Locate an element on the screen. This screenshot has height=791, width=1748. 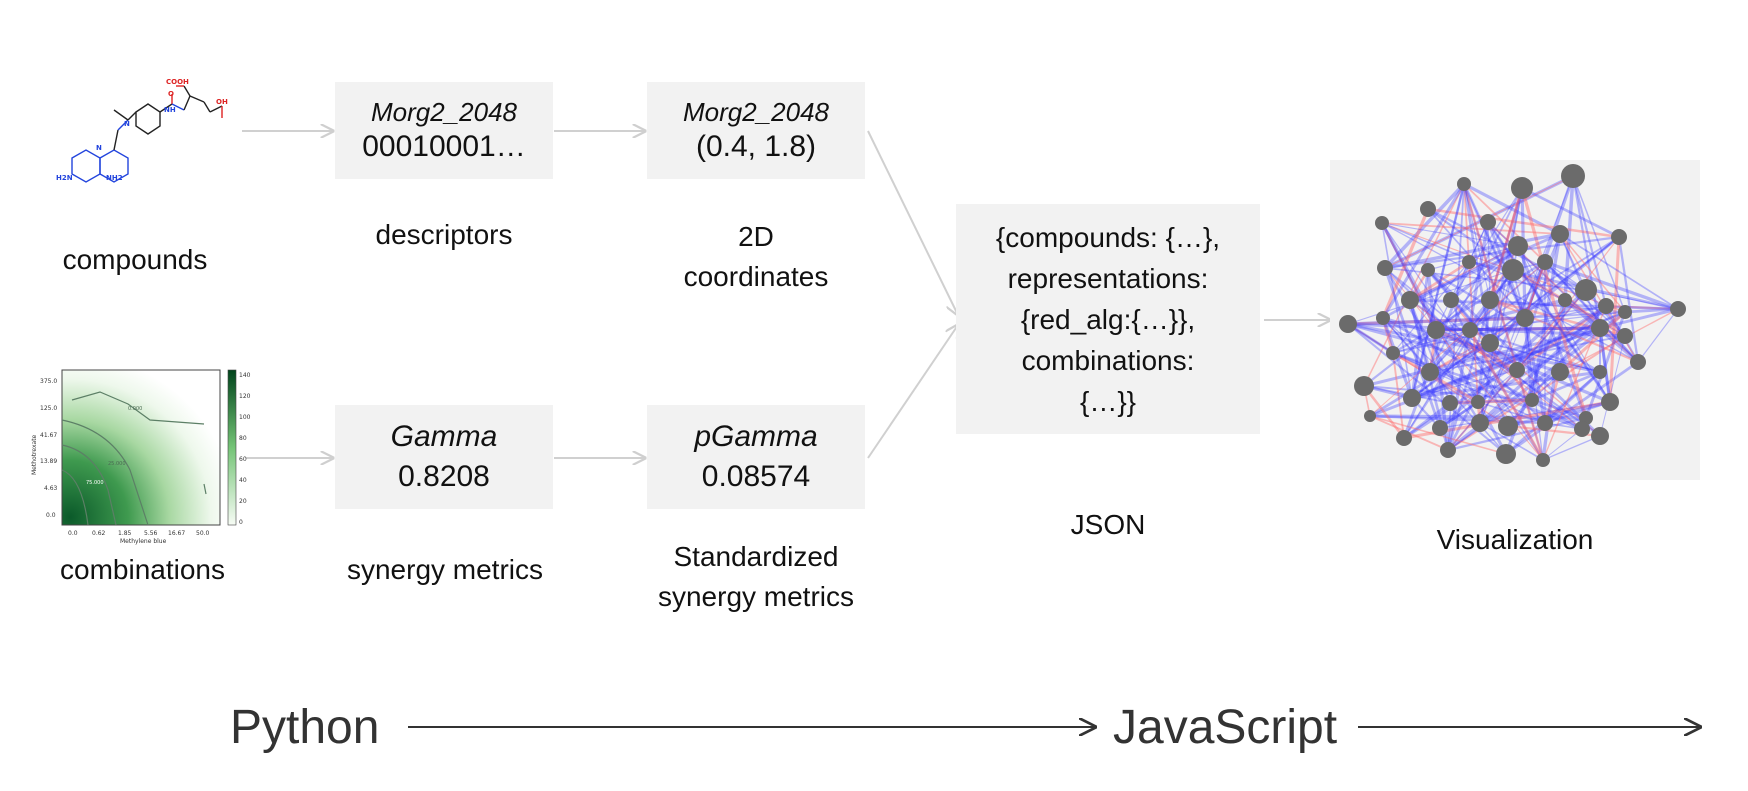
atom-nh2-a: H2N is located at coordinates (64, 178).